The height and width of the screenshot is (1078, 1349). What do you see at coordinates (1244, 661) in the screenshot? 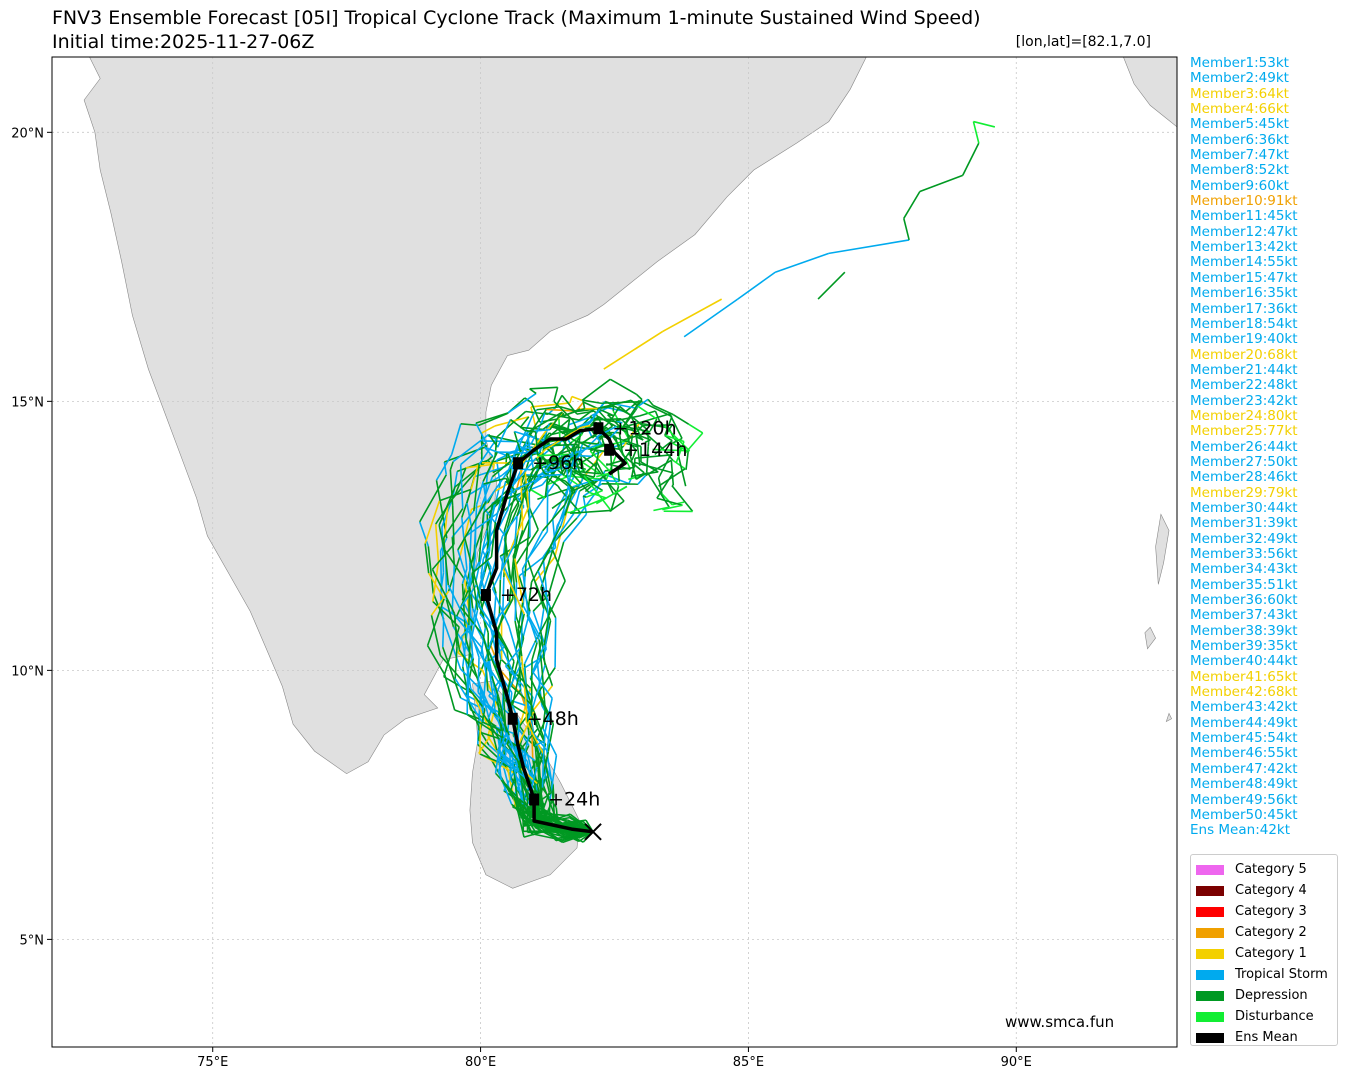
I see `member-wind-entry: Member40:44kt` at bounding box center [1244, 661].